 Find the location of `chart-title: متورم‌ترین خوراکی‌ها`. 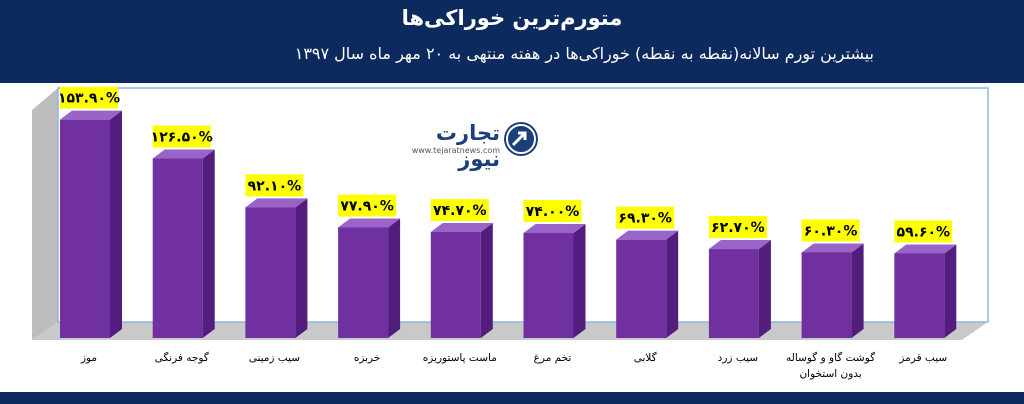

chart-title: متورم‌ترین خوراکی‌ها is located at coordinates (512, 18).